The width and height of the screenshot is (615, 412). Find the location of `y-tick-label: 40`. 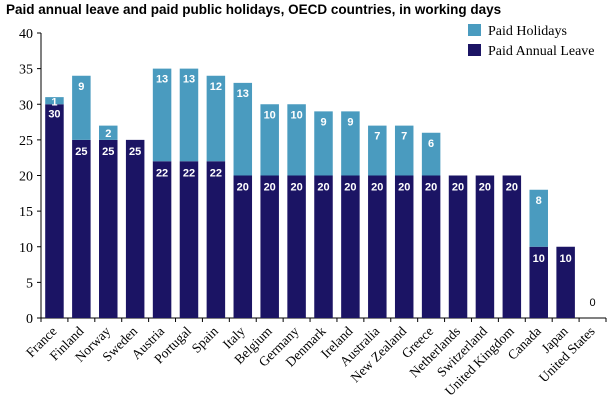

y-tick-label: 40 is located at coordinates (26, 34).